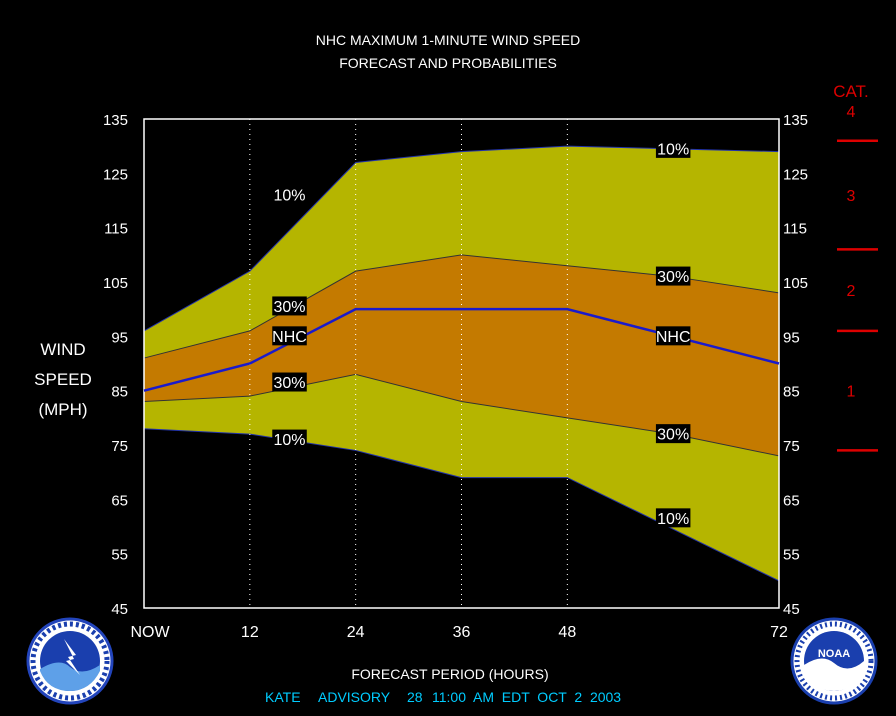  I want to click on y-tick-left: 115, so click(116, 229).